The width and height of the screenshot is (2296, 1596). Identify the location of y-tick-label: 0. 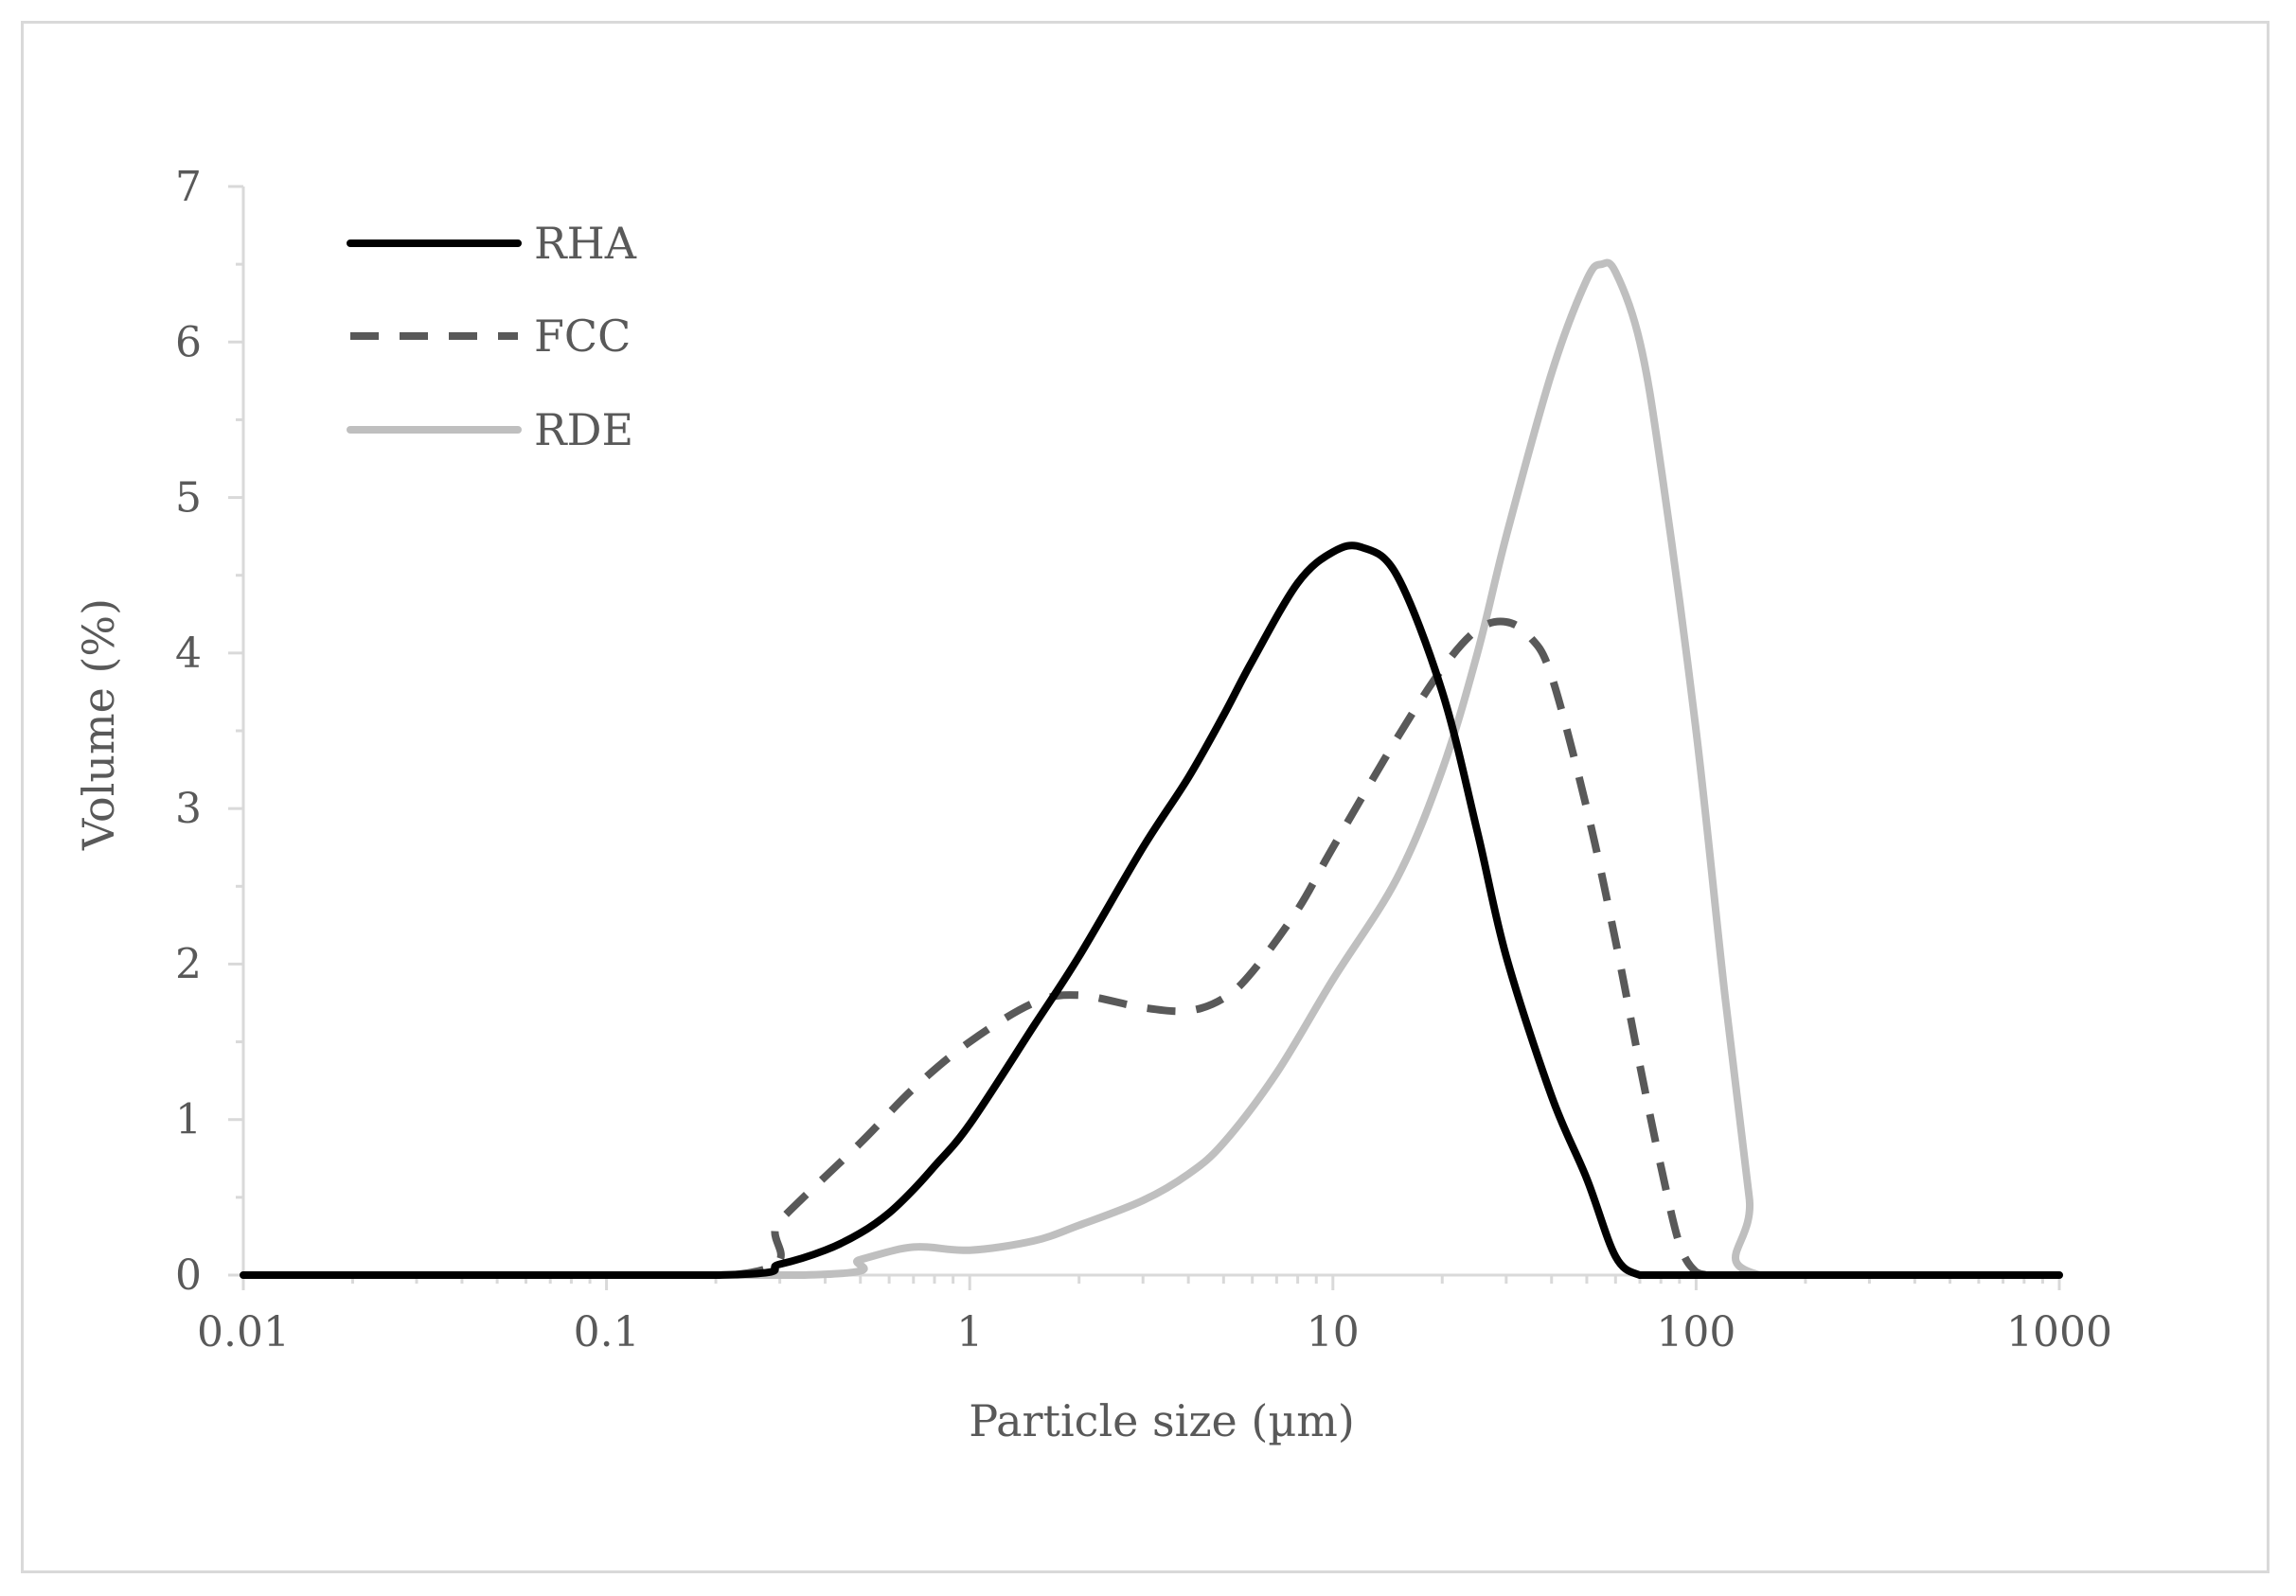
(188, 1275).